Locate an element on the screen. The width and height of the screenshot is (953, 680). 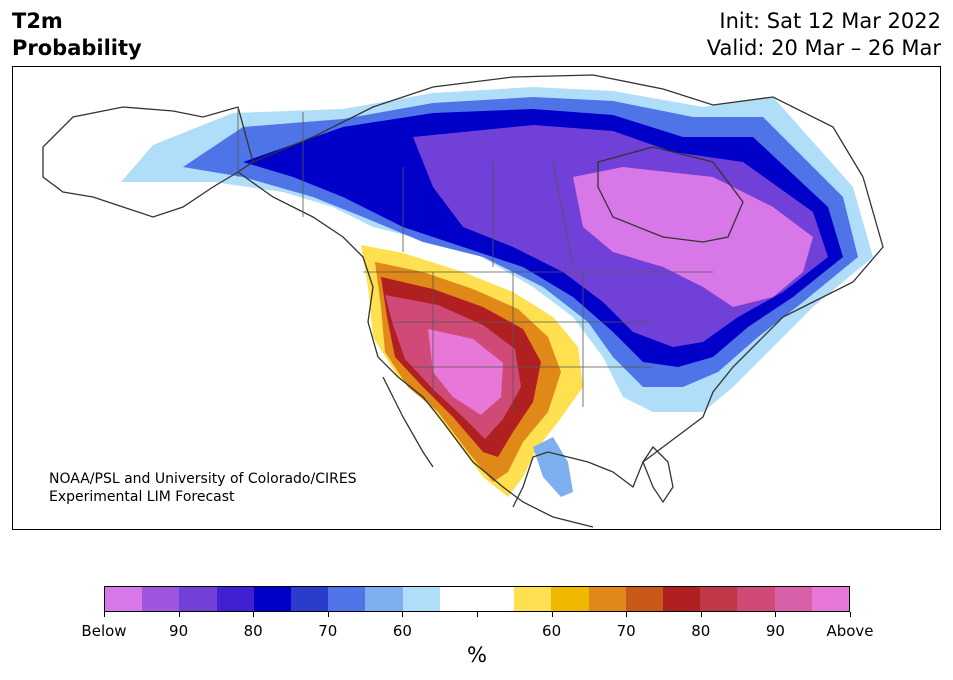
gulf-coast is located at coordinates (563, 479).